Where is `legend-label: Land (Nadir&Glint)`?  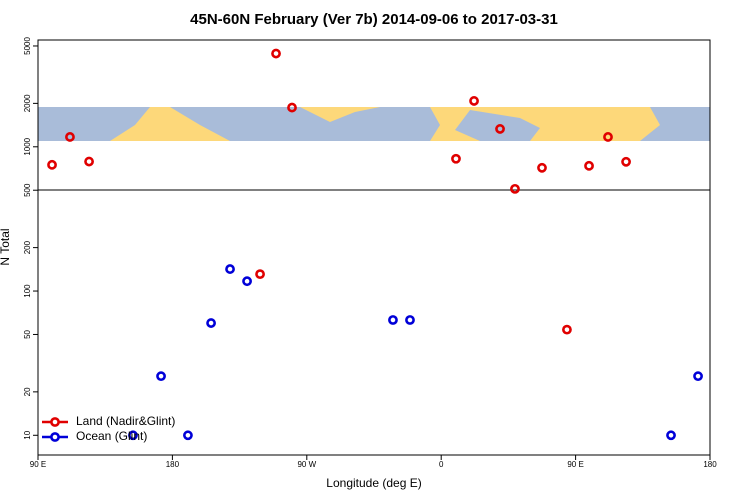 legend-label: Land (Nadir&Glint) is located at coordinates (125, 421).